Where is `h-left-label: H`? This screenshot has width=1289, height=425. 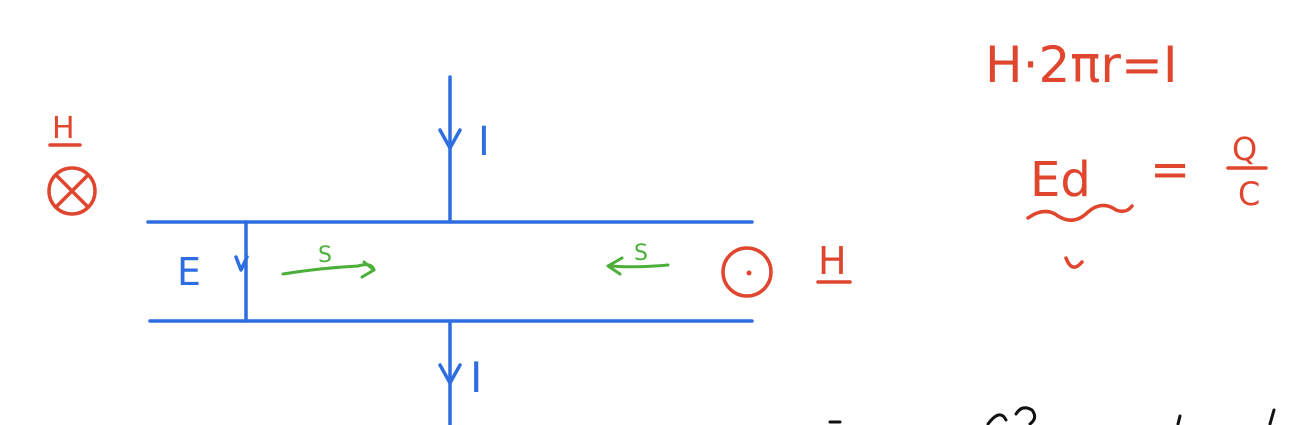
h-left-label: H is located at coordinates (63, 128).